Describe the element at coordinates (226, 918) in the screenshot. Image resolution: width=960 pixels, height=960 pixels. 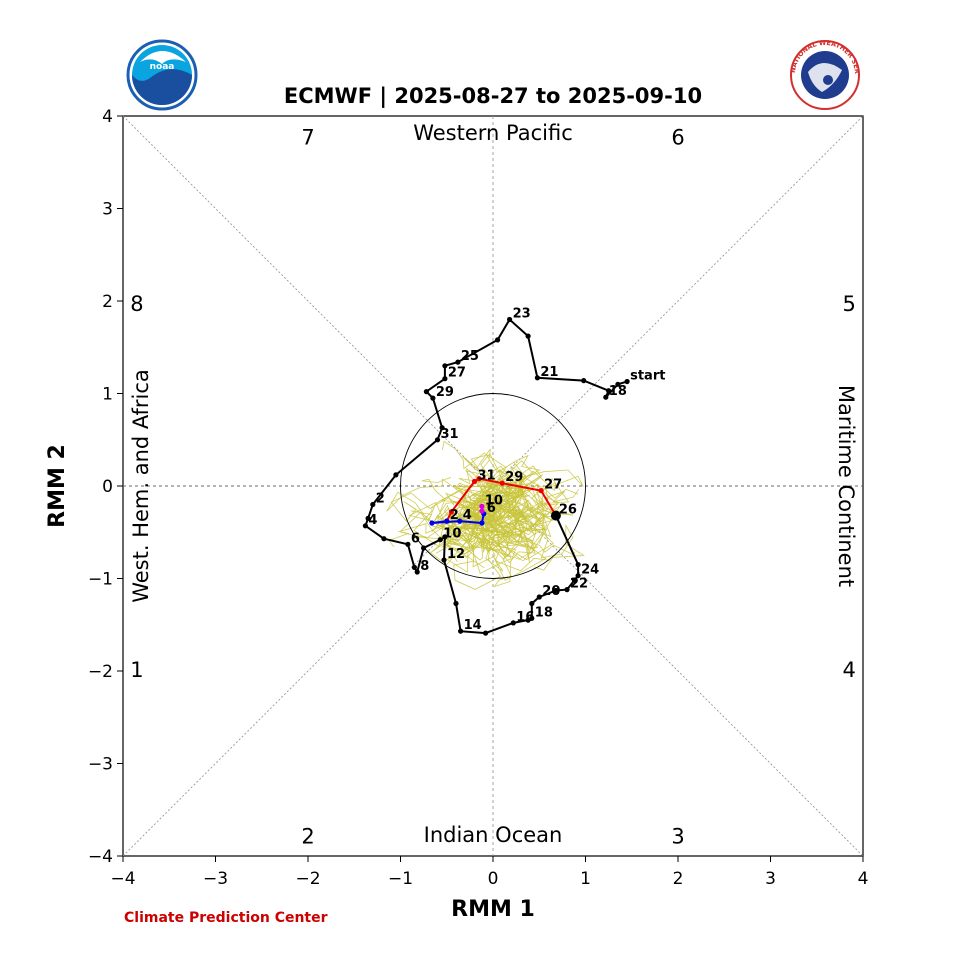
I see `credit-label: Climate Prediction Center` at that location.